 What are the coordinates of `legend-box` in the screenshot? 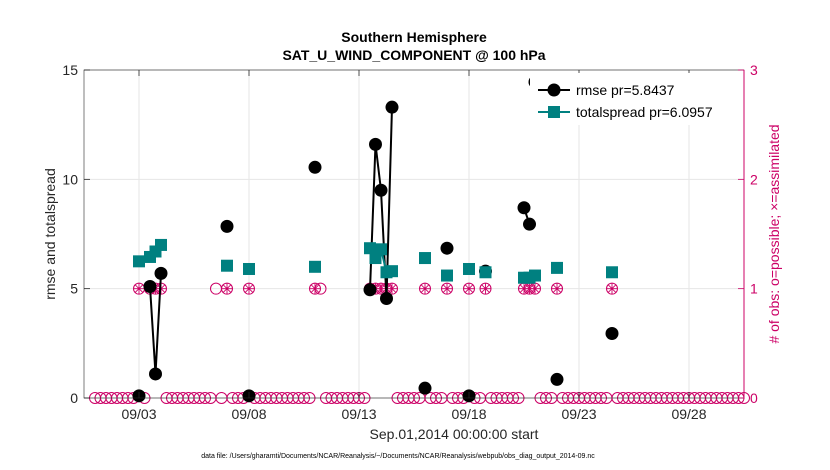 It's located at (635, 99).